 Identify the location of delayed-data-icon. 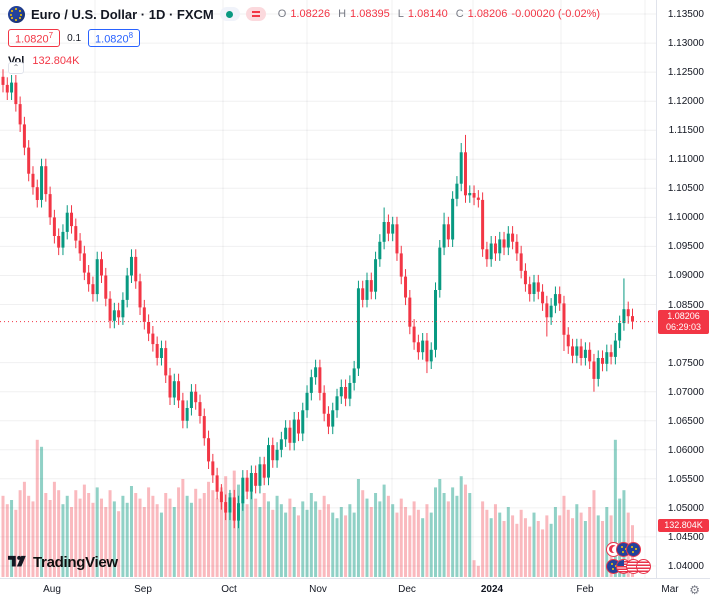
(255, 14).